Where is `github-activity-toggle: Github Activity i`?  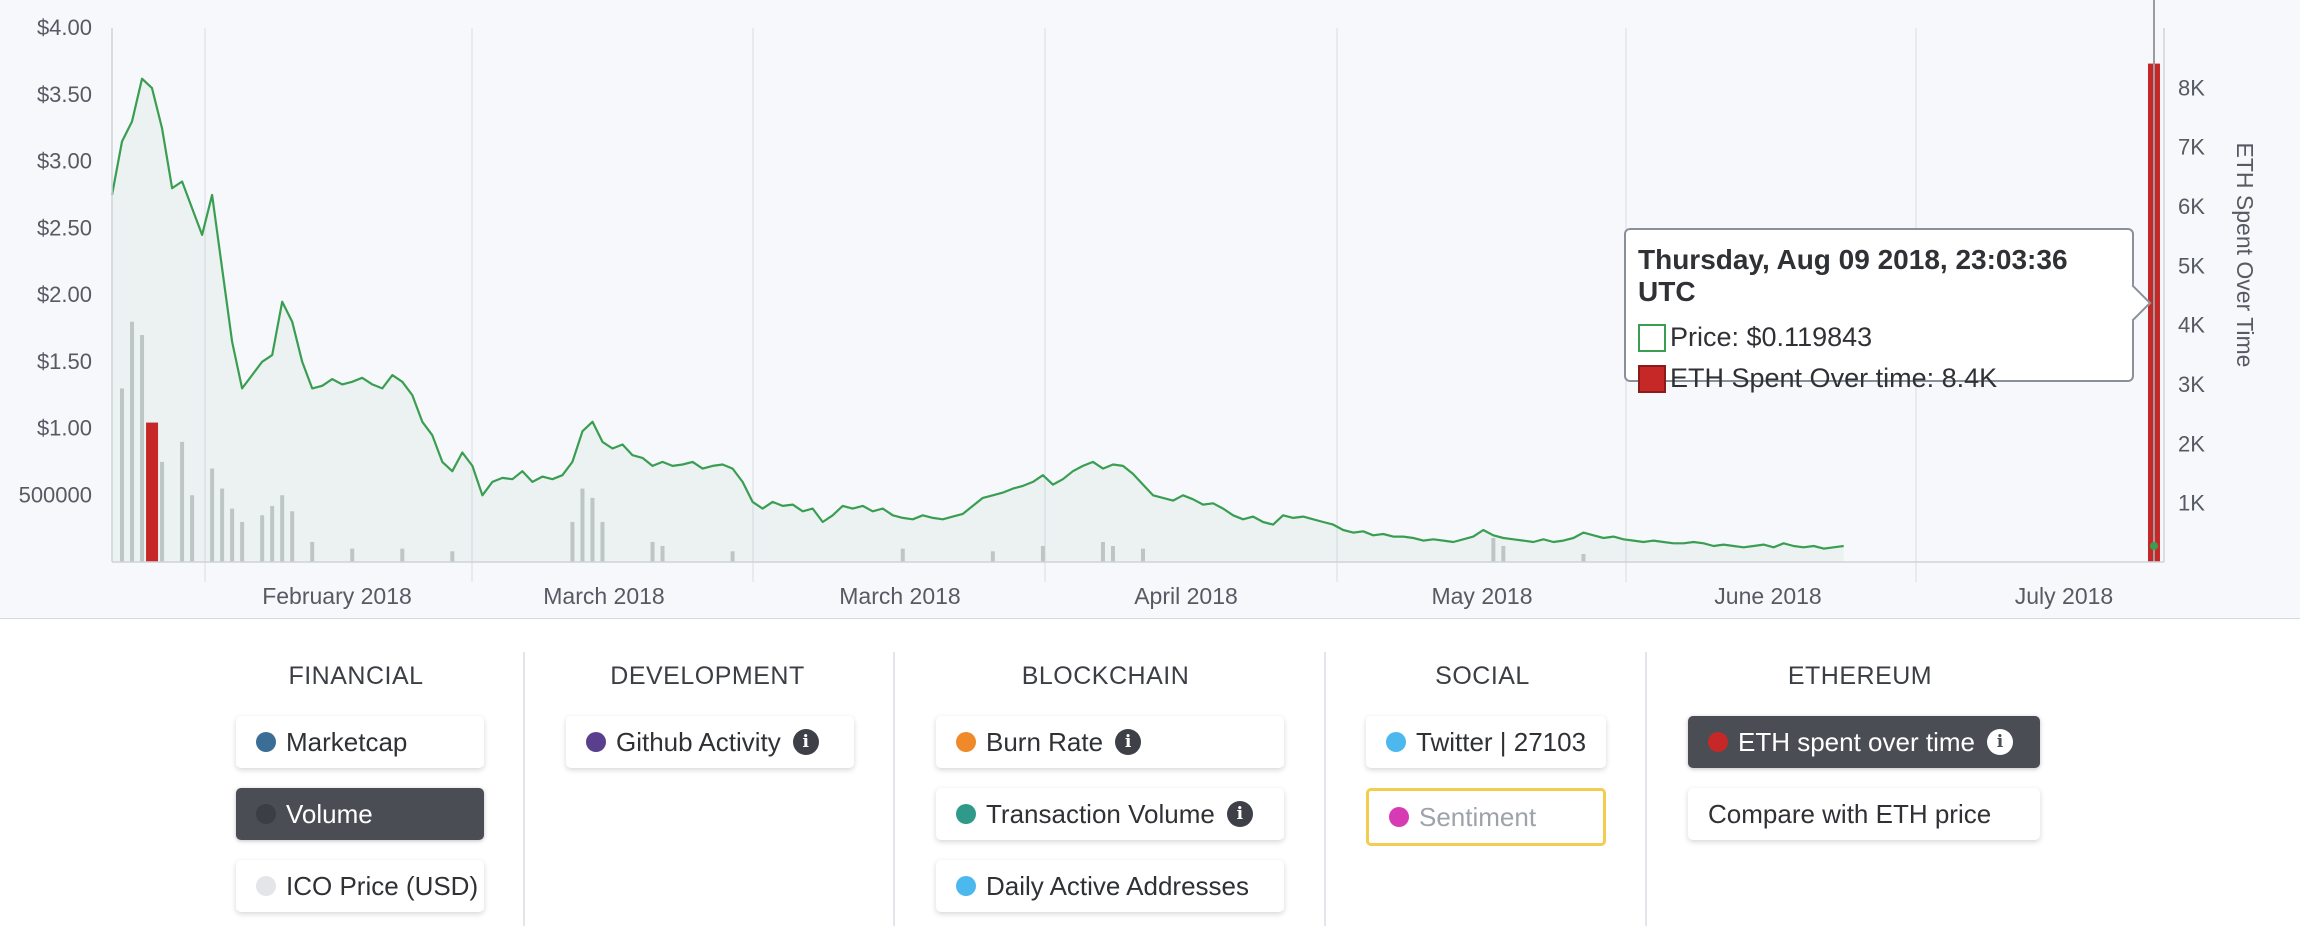 github-activity-toggle: Github Activity i is located at coordinates (710, 742).